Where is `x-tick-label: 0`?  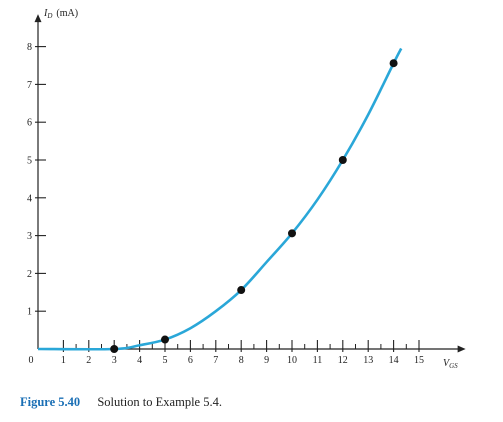 x-tick-label: 0 is located at coordinates (31, 360).